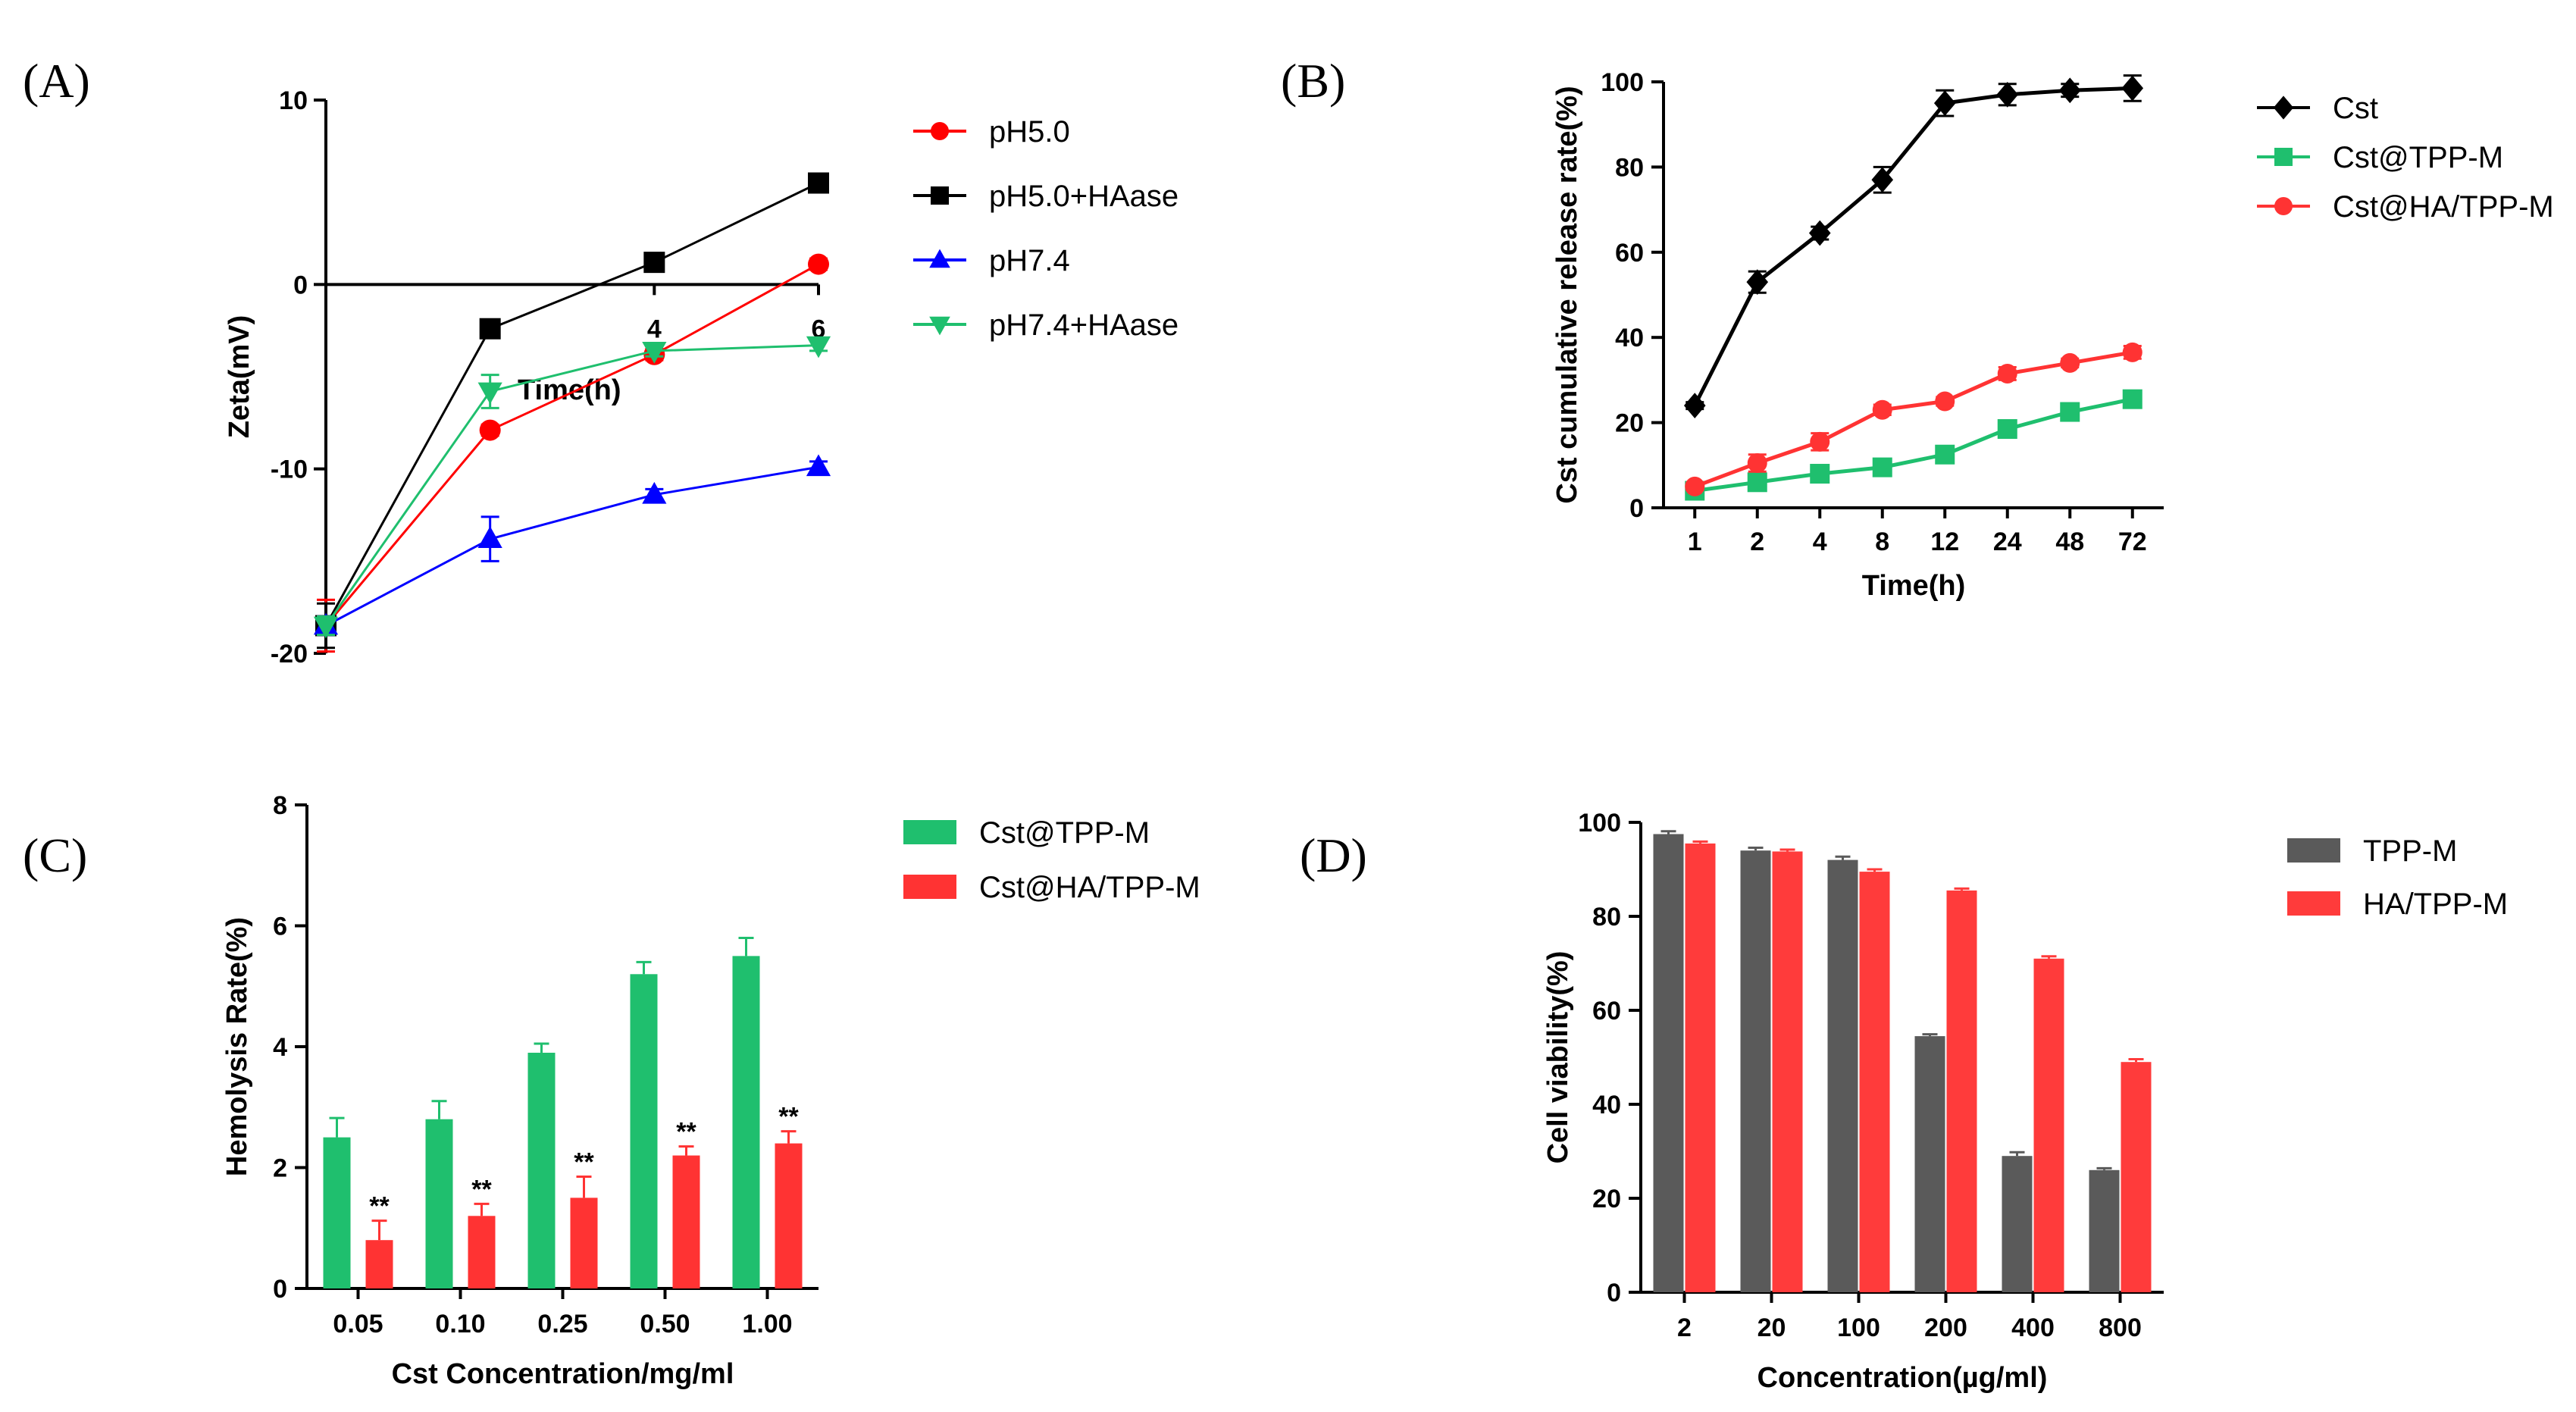  I want to click on y-tick-label: 4, so click(280, 1047).